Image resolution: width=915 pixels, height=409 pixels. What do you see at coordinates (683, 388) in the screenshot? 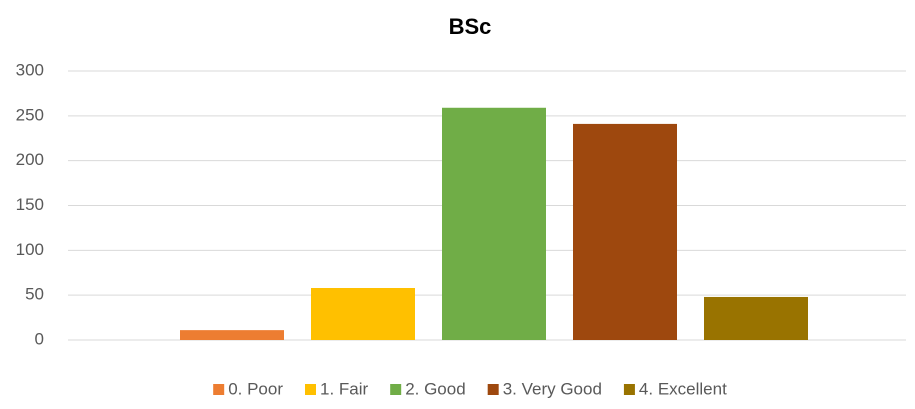
I see `legend-label: 4. Excellent` at bounding box center [683, 388].